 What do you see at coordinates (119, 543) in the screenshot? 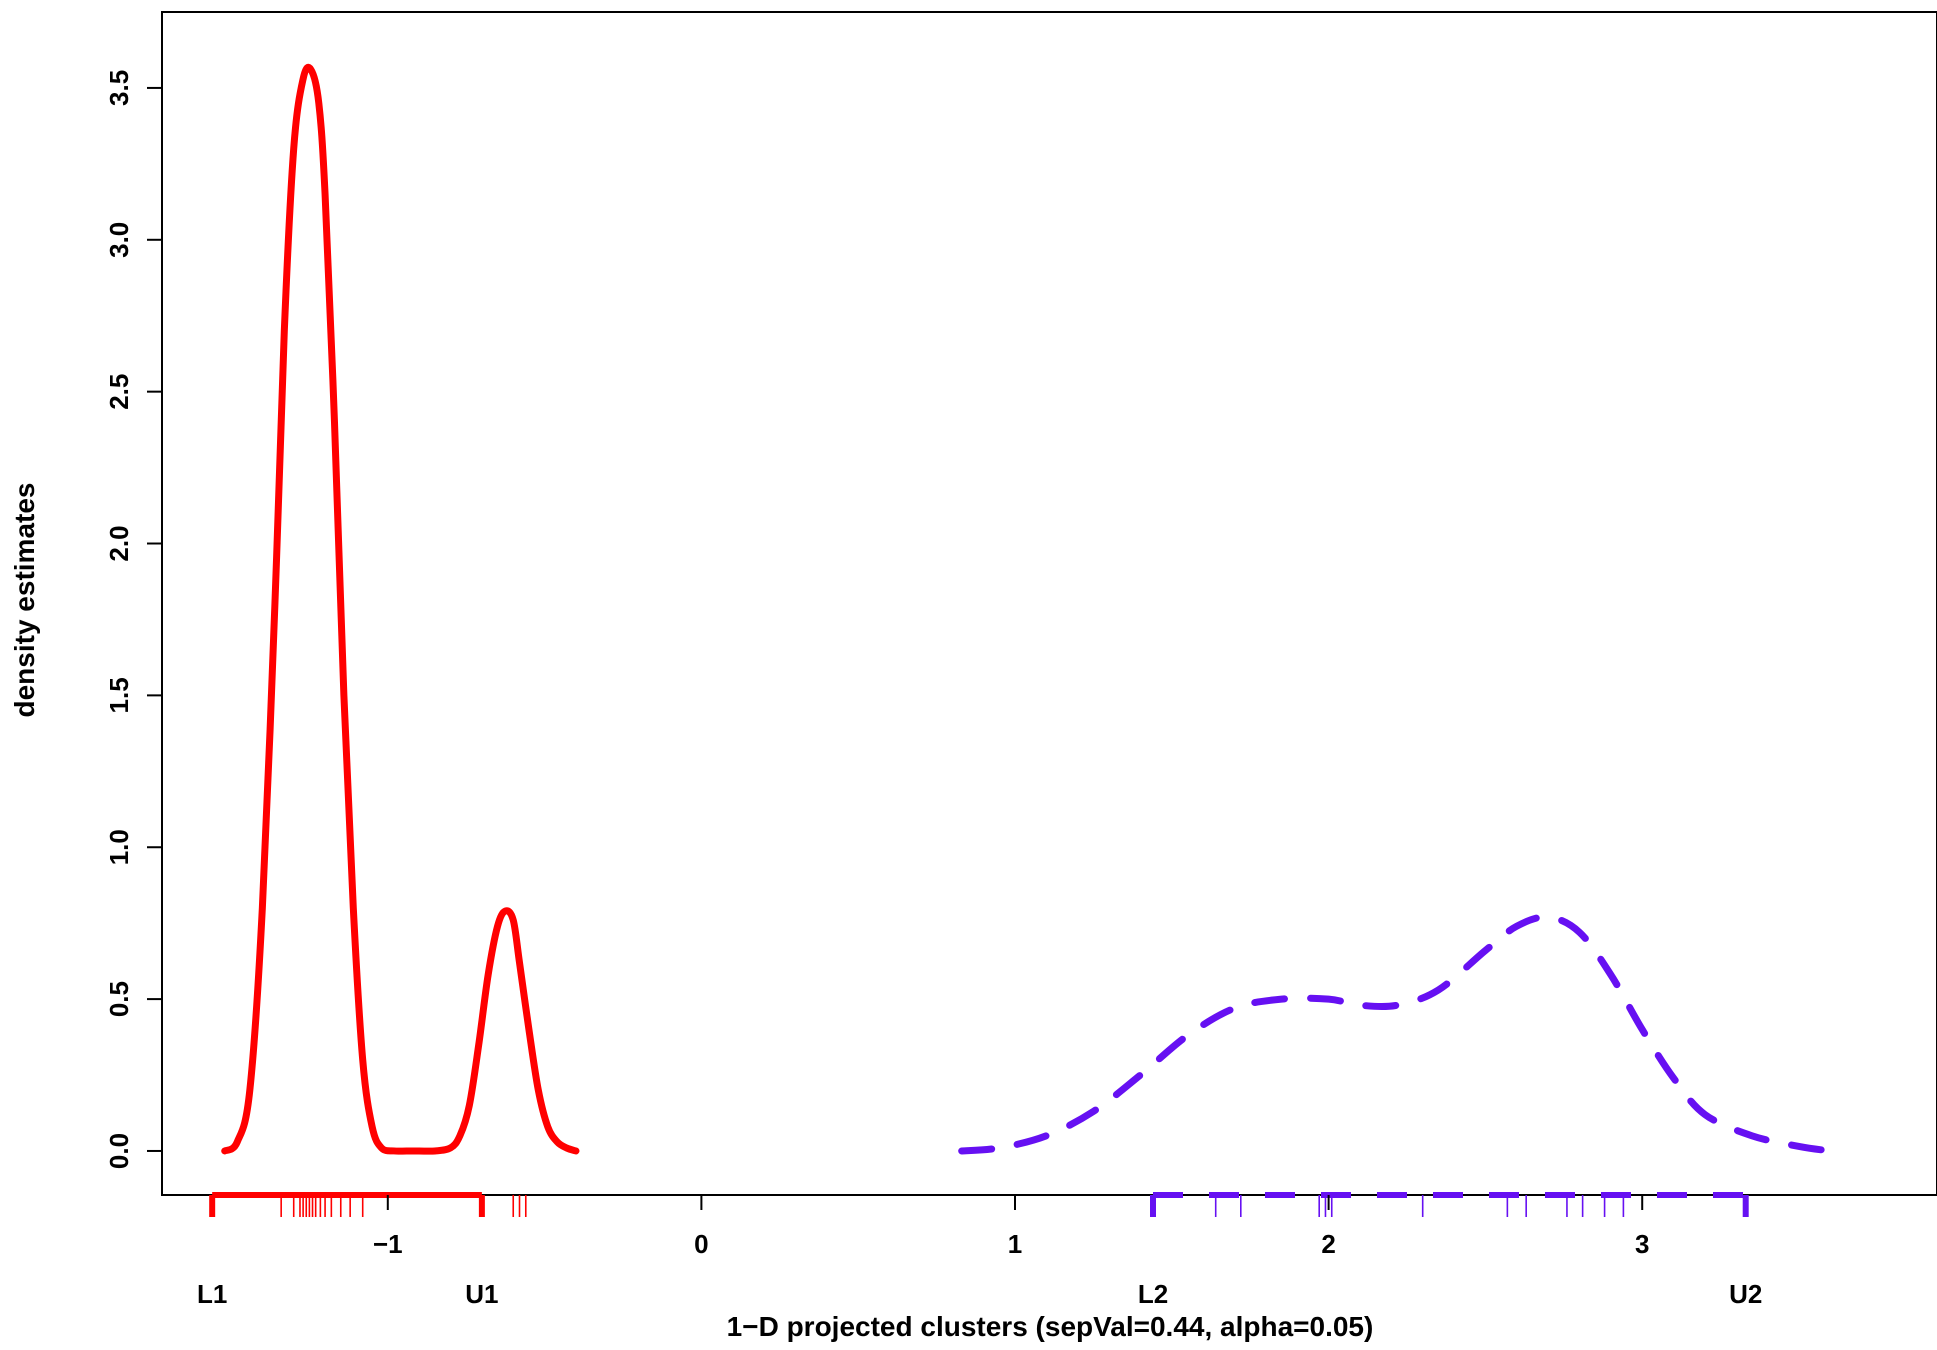
I see `y-tick-label: 2.0` at bounding box center [119, 543].